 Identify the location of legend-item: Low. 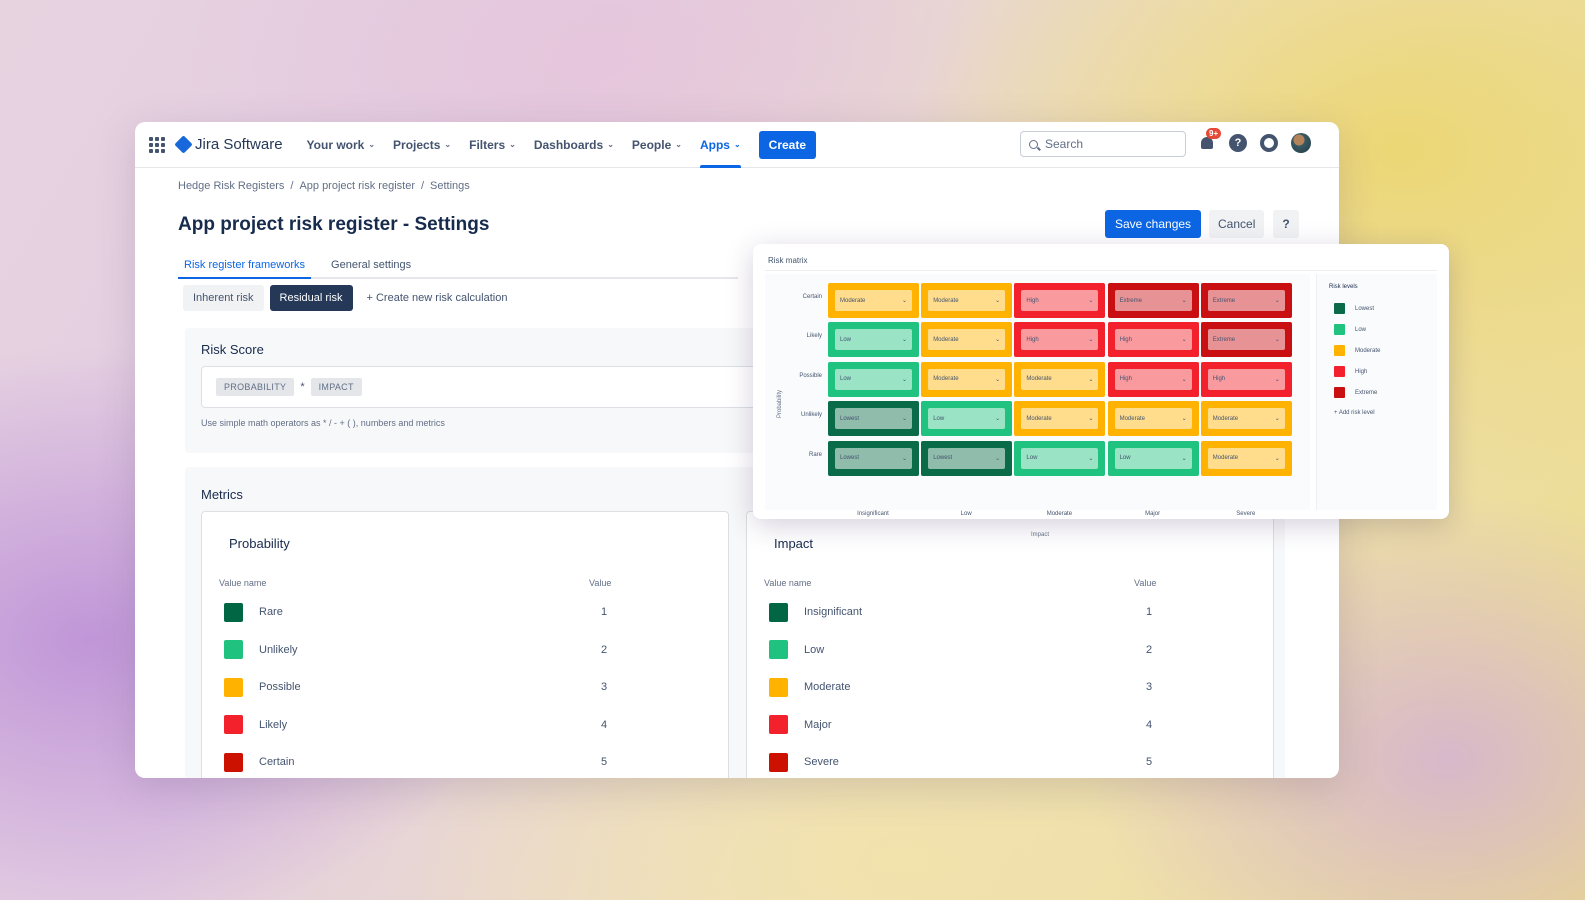
(1350, 329).